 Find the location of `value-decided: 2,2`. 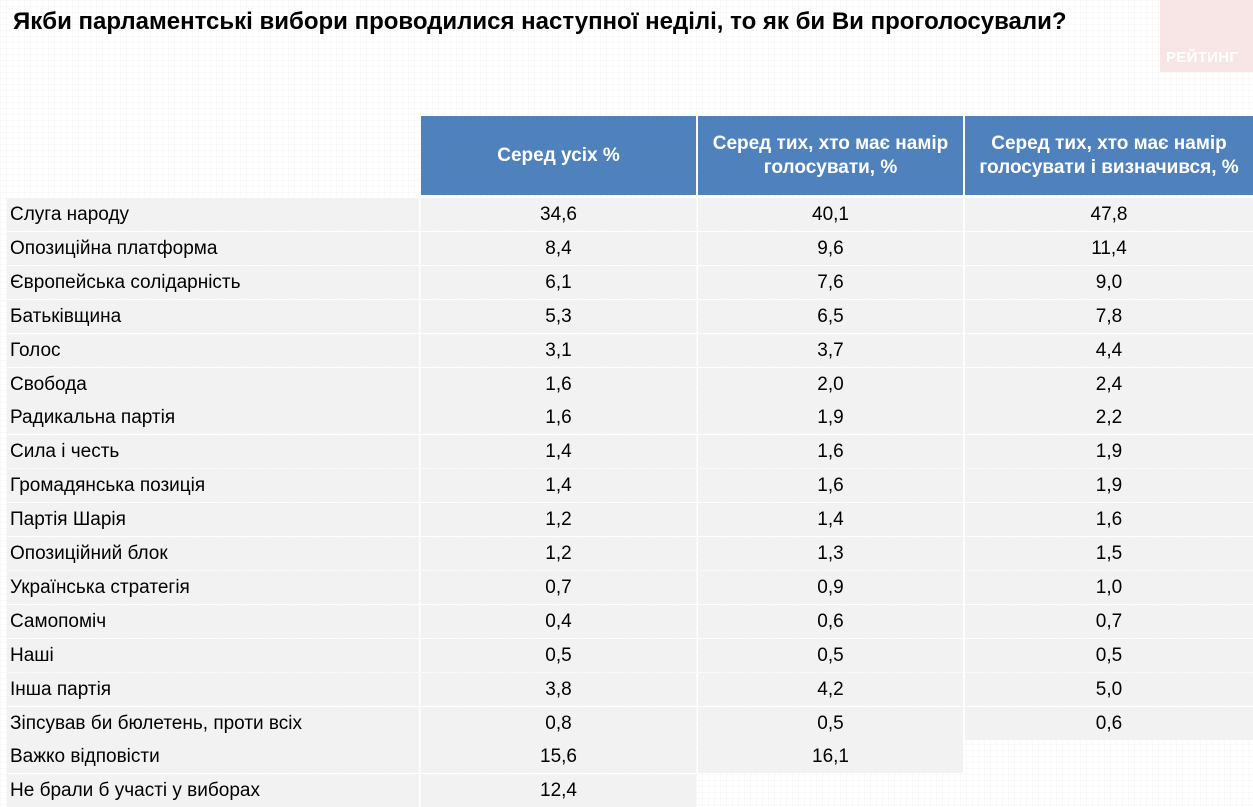

value-decided: 2,2 is located at coordinates (1109, 417).